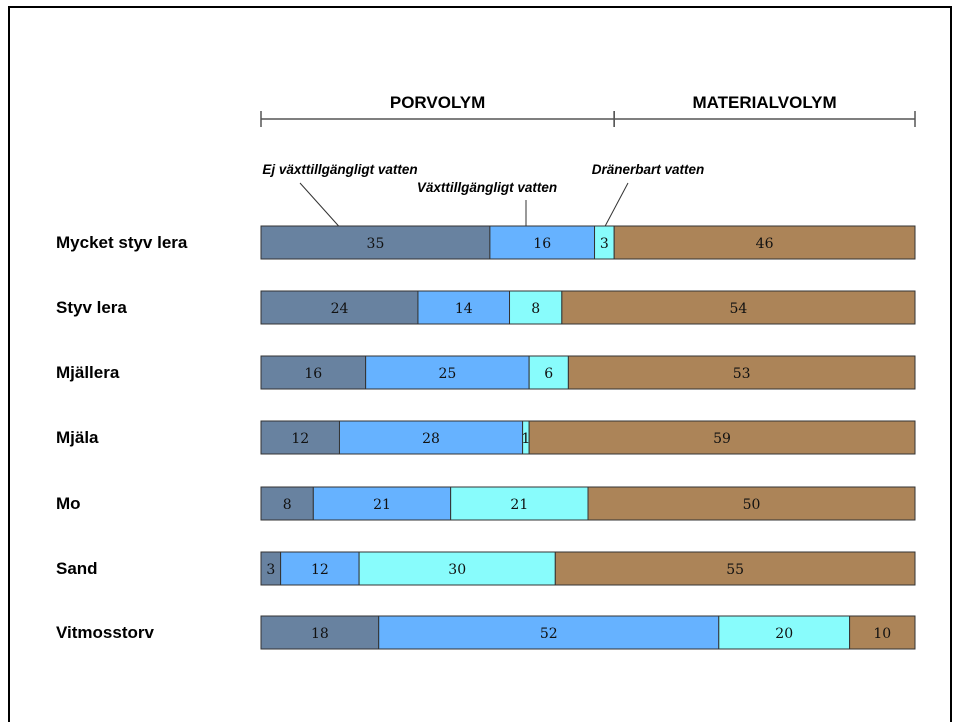 Image resolution: width=956 pixels, height=722 pixels. I want to click on data-label: 10, so click(882, 634).